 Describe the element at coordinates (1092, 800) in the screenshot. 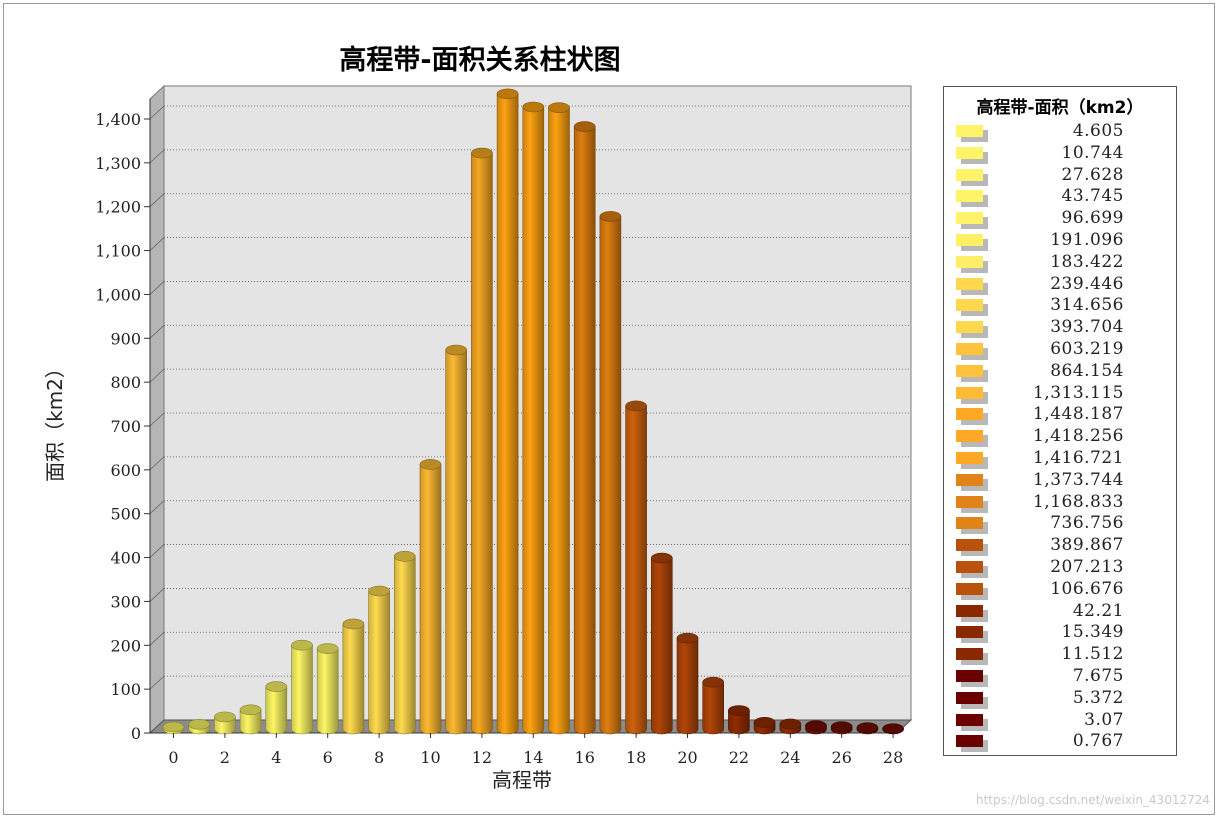

I see `watermark: https://blog.csdn.net/weixin_43012724` at that location.